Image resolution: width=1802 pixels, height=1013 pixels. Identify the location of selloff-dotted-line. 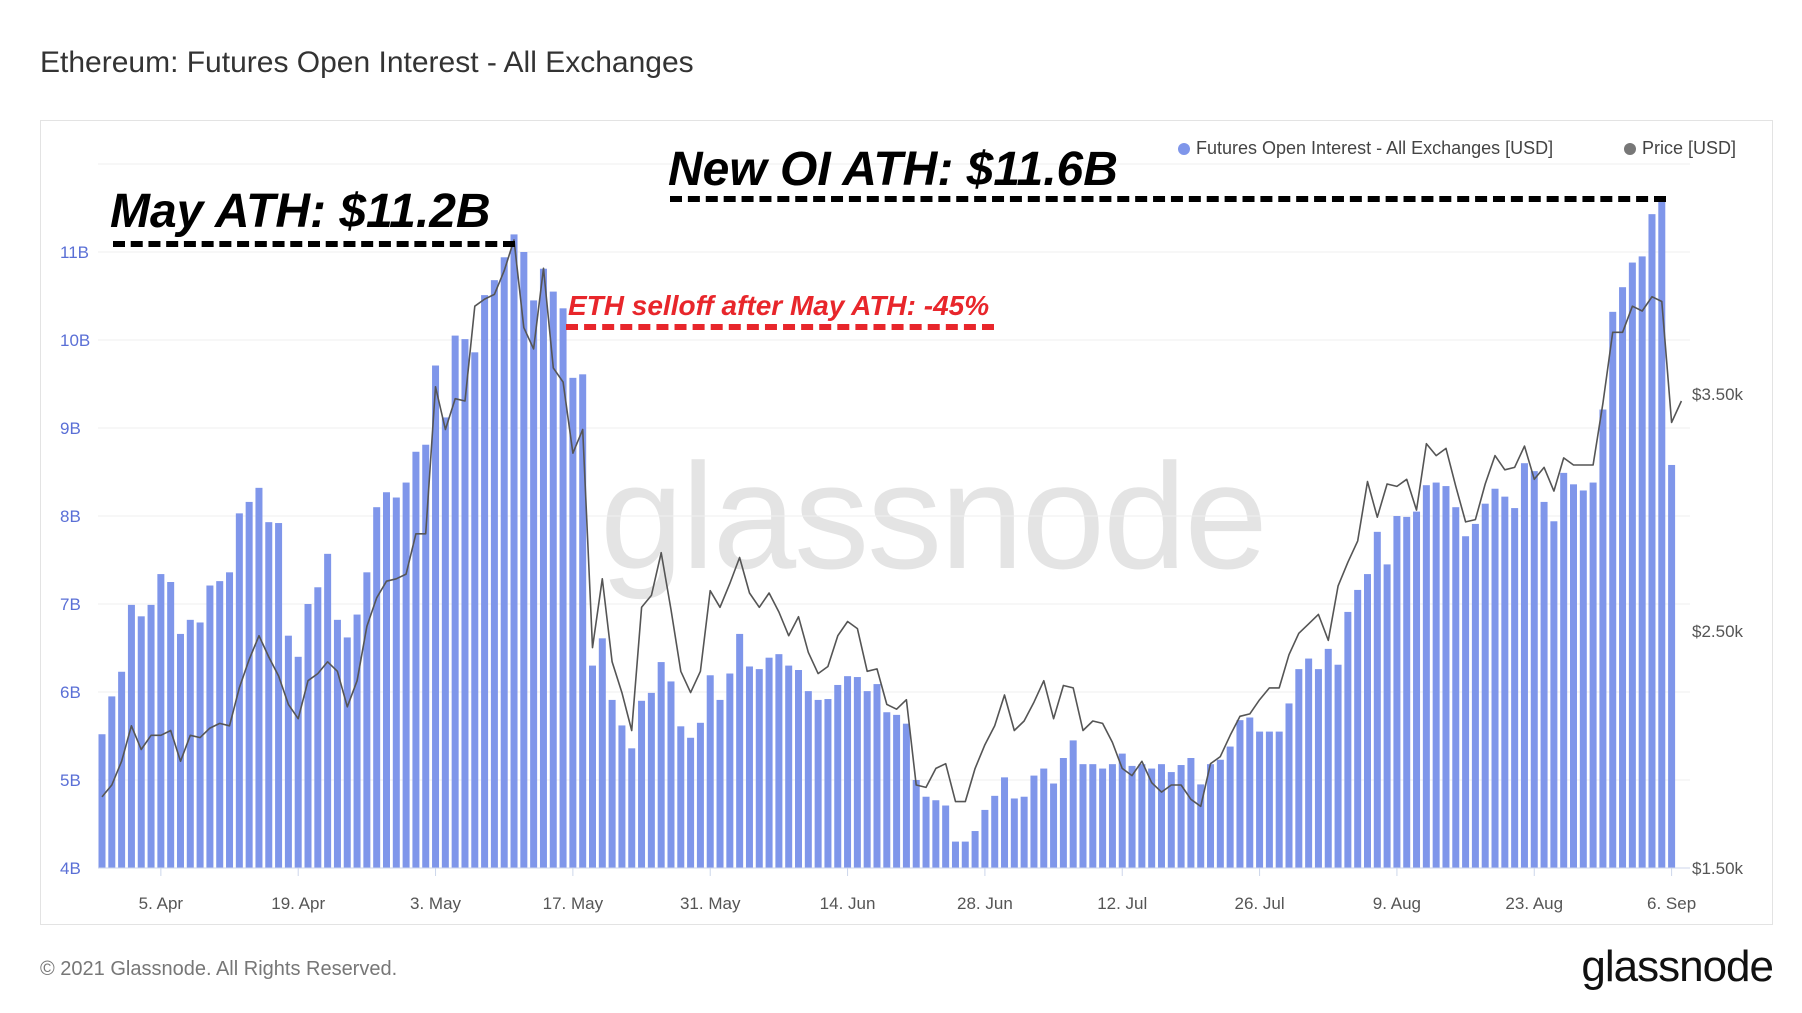
(780, 327).